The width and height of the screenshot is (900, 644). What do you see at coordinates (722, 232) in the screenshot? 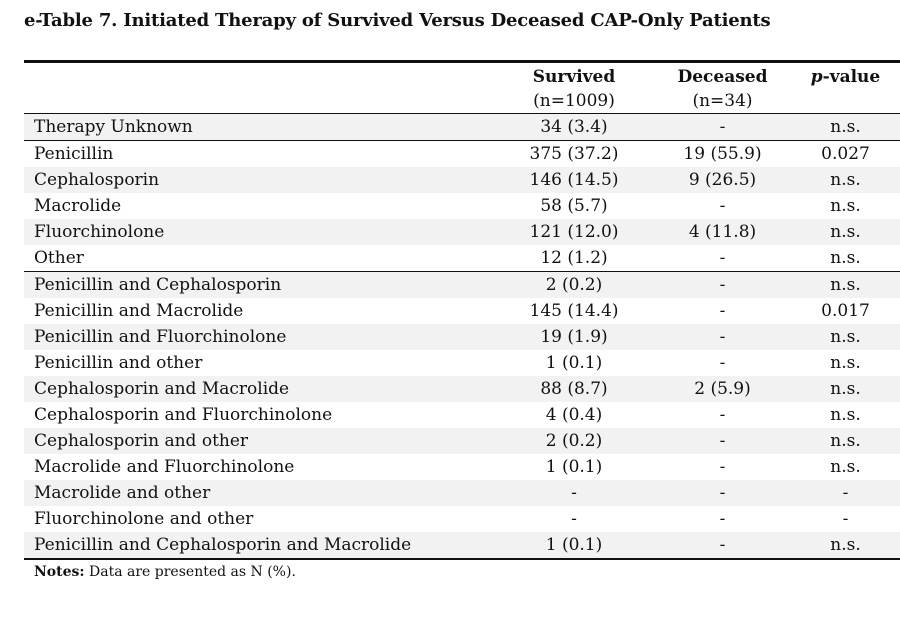
I see `deceased-cell: 4 (11.8)` at bounding box center [722, 232].